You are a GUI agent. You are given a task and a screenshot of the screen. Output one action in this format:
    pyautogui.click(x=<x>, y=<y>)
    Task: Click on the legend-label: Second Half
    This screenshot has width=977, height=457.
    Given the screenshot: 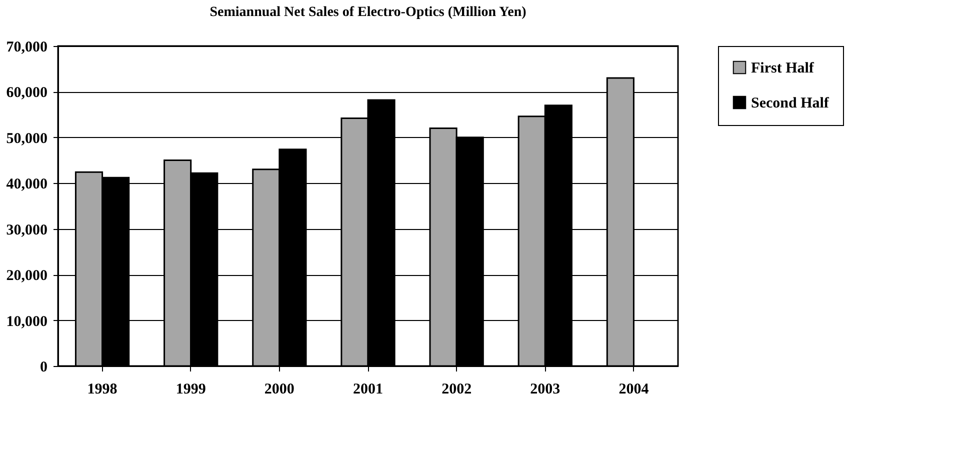 What is the action you would take?
    pyautogui.click(x=790, y=104)
    